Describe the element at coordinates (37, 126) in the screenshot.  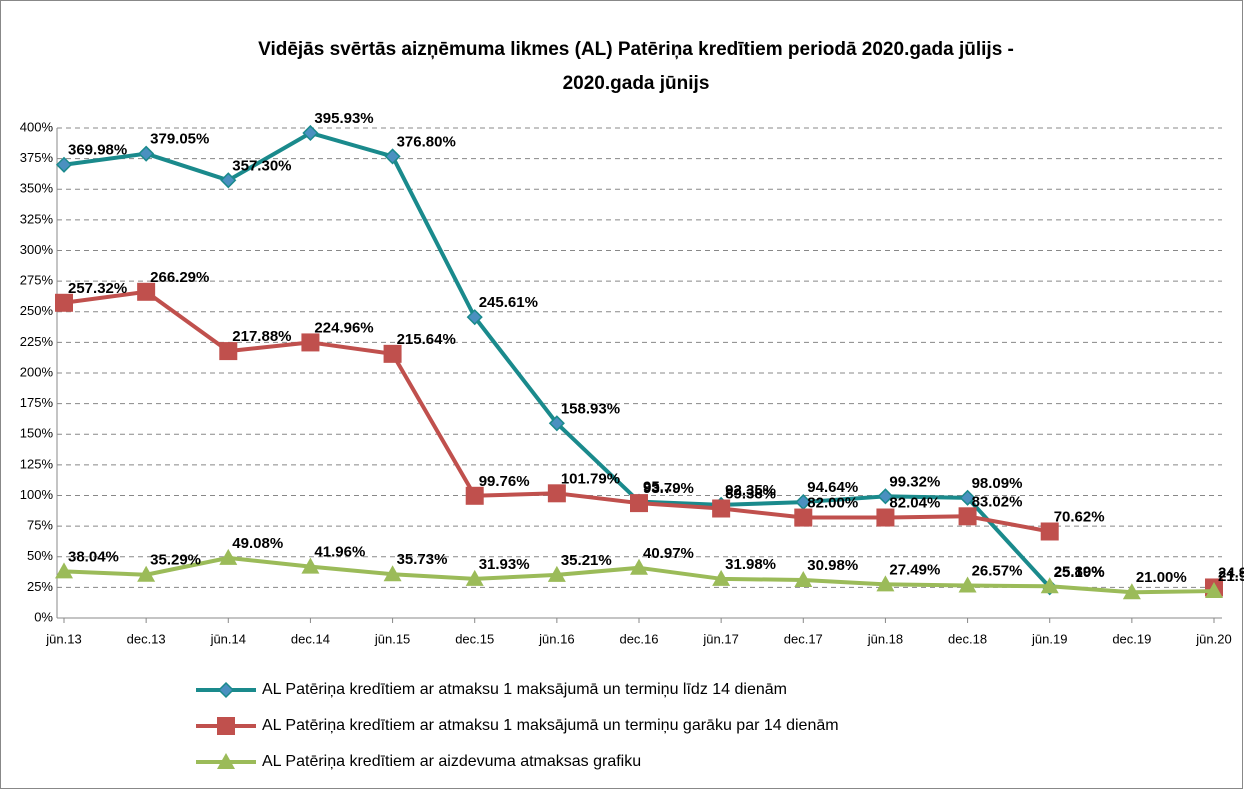
I see `y-tick-label: 400%` at that location.